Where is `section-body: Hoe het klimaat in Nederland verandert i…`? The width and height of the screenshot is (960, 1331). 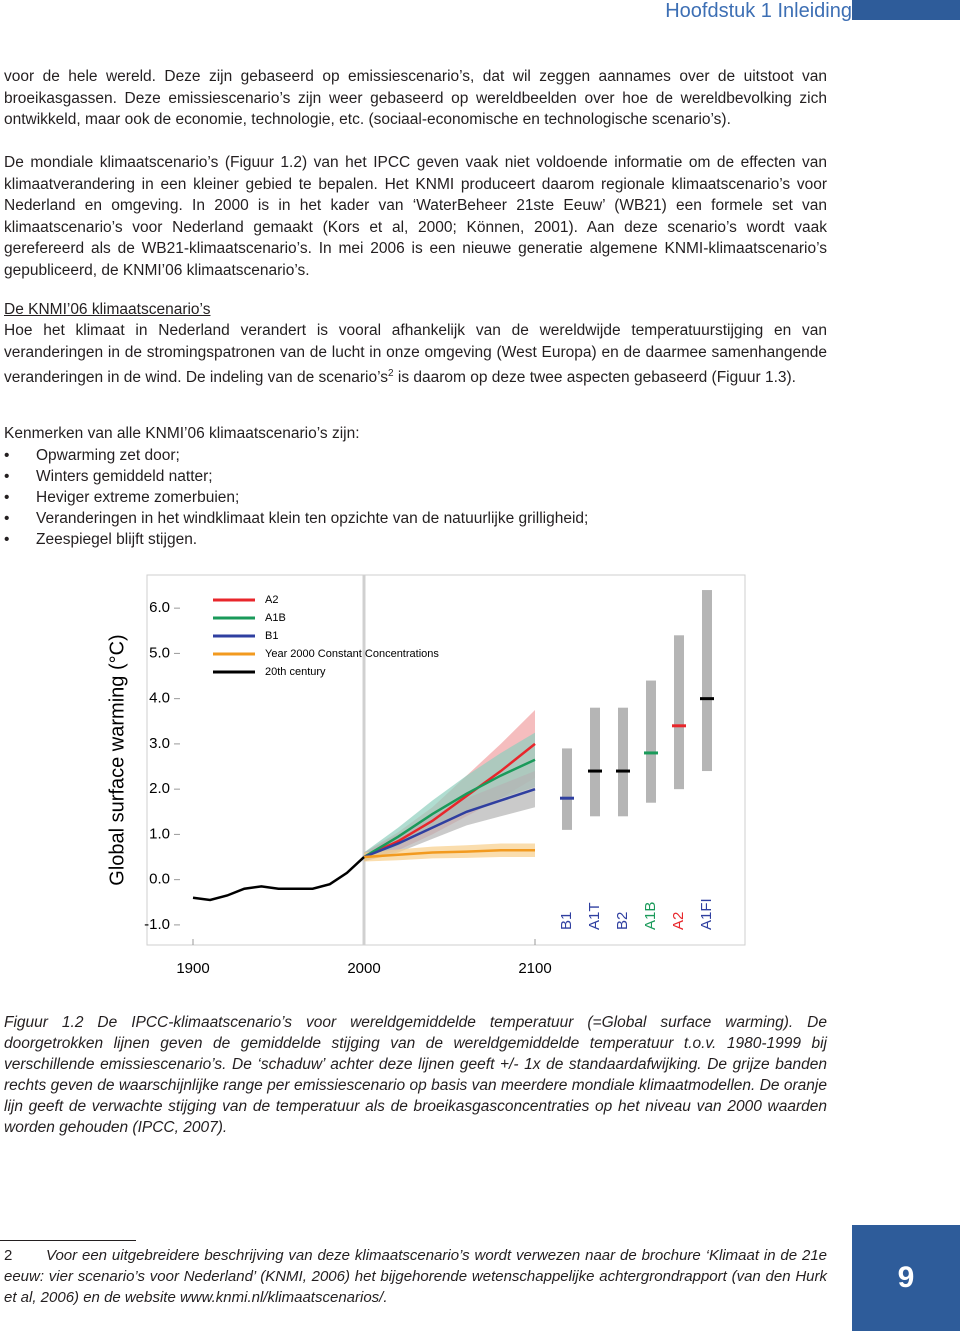
section-body: Hoe het klimaat in Nederland verandert i… is located at coordinates (415, 354).